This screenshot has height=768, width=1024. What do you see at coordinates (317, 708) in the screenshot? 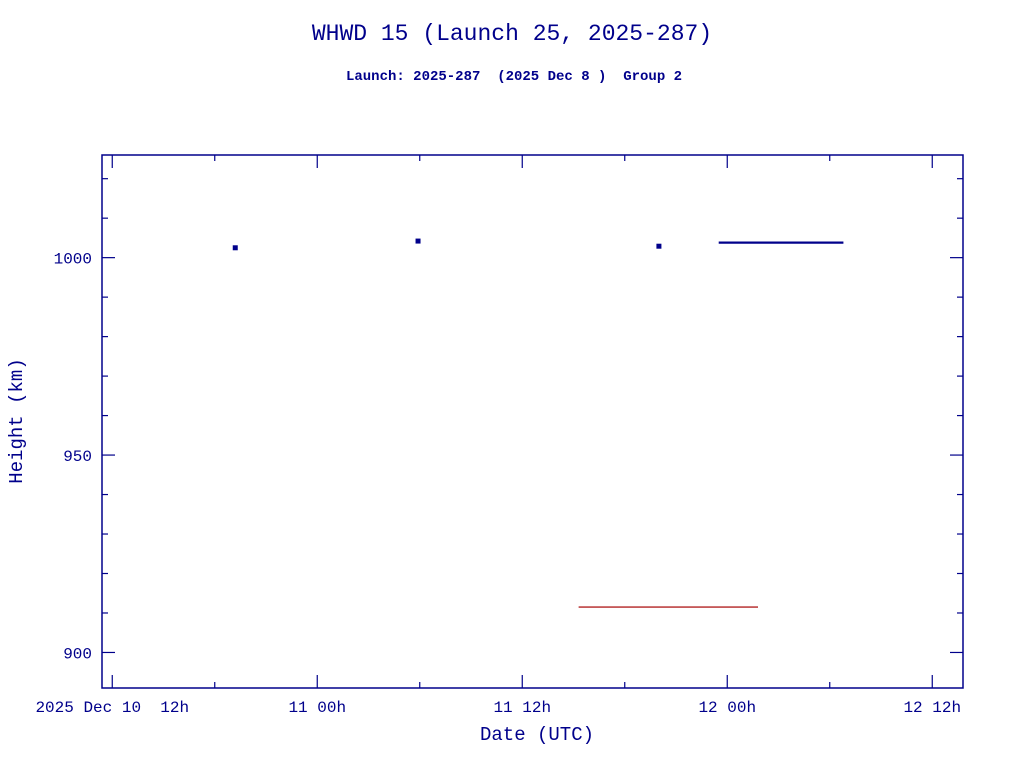
I see `x-tick-label: 11 00h` at bounding box center [317, 708].